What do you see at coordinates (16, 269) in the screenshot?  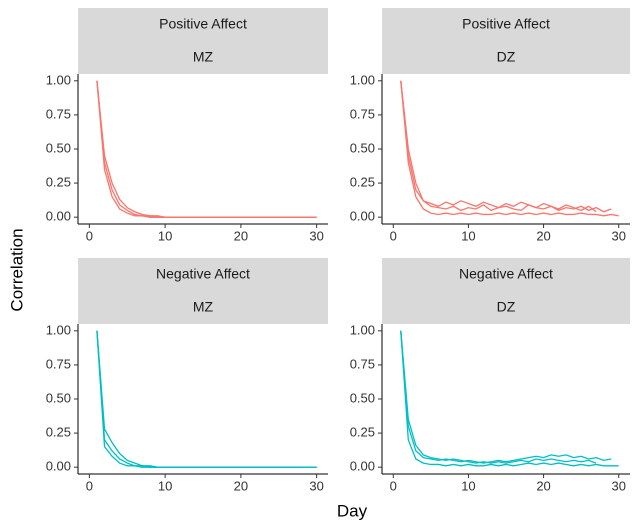 I see `y-axis-title: Correlation` at bounding box center [16, 269].